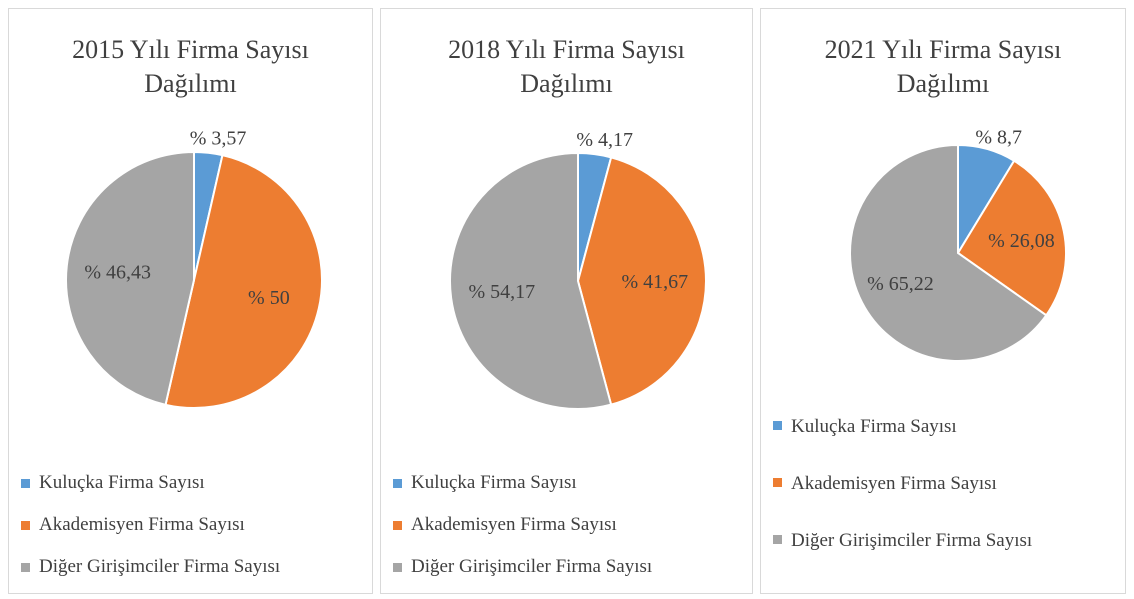  I want to click on pie: % 8,7 % 26,08 % 65,22, so click(958, 244).